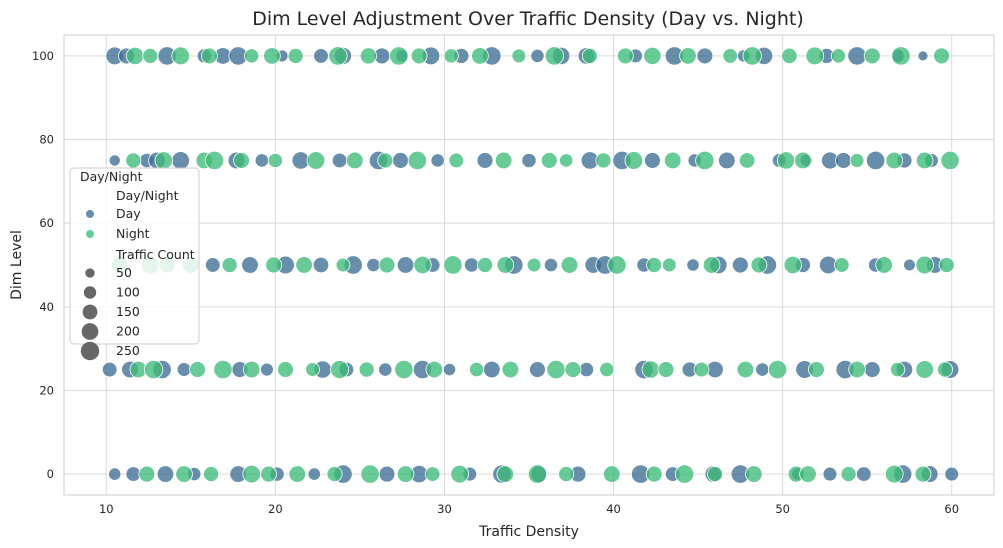 The width and height of the screenshot is (1003, 548). What do you see at coordinates (43, 56) in the screenshot?
I see `y-tick-label: 100` at bounding box center [43, 56].